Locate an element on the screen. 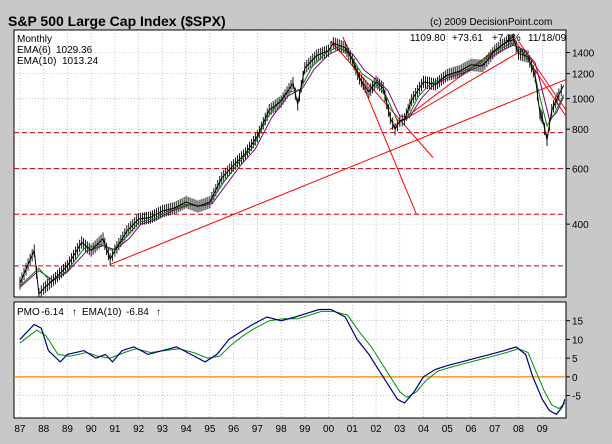 The image size is (612, 444). x-tick-93: 93 is located at coordinates (163, 429).